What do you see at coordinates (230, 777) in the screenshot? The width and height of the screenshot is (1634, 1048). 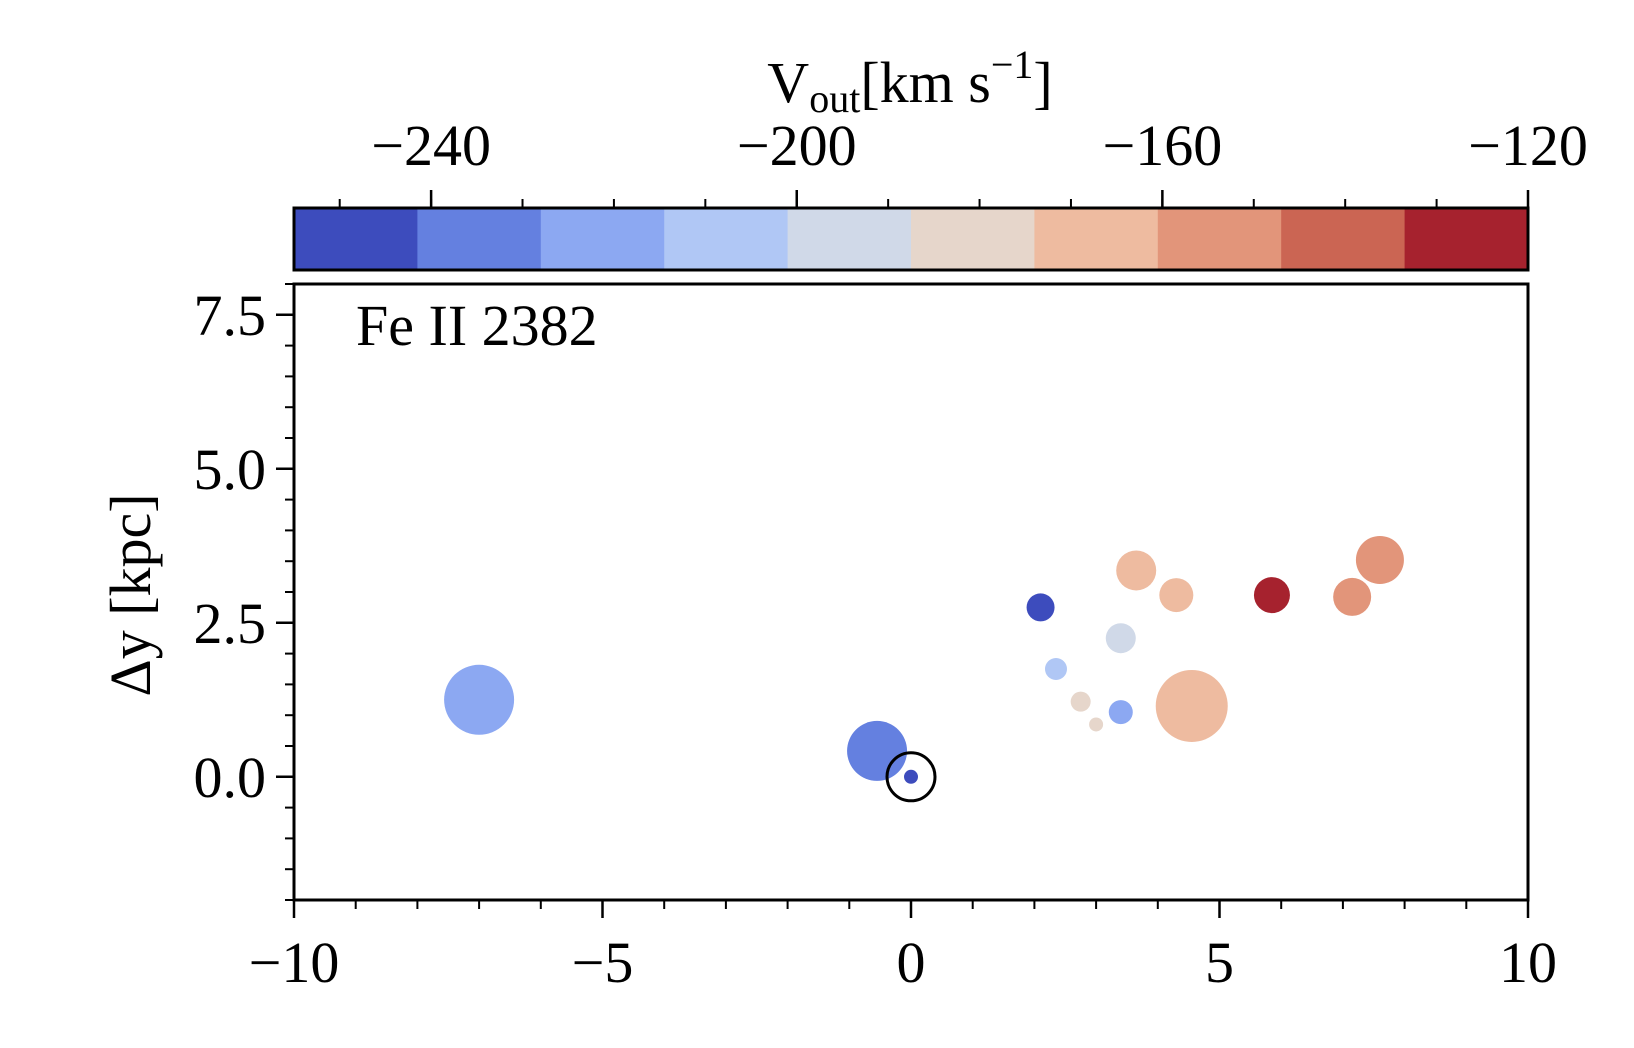 I see `y-tick-label: 0.0` at bounding box center [230, 777].